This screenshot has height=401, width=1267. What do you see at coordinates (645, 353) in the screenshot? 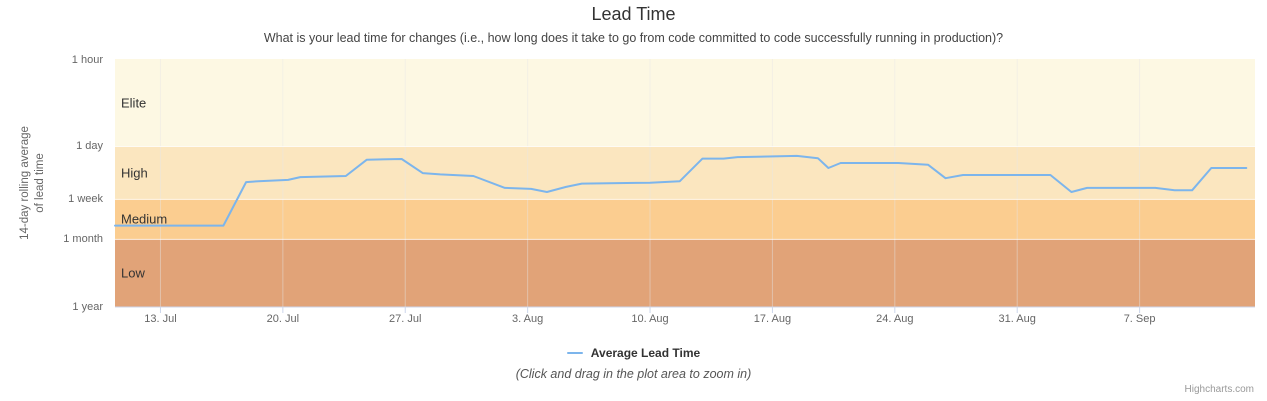
I see `legend-series-label: Average Lead Time` at bounding box center [645, 353].